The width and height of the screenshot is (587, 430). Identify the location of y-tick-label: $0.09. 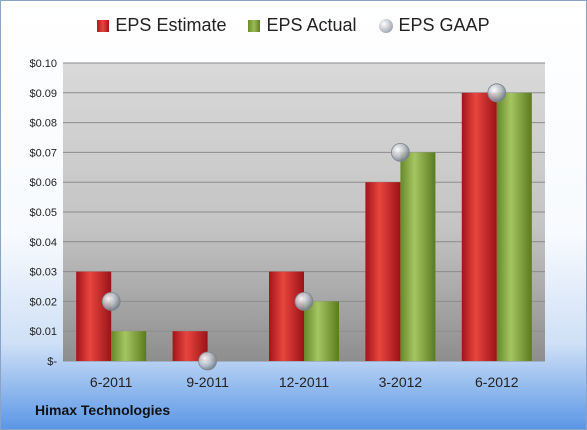
(43, 94).